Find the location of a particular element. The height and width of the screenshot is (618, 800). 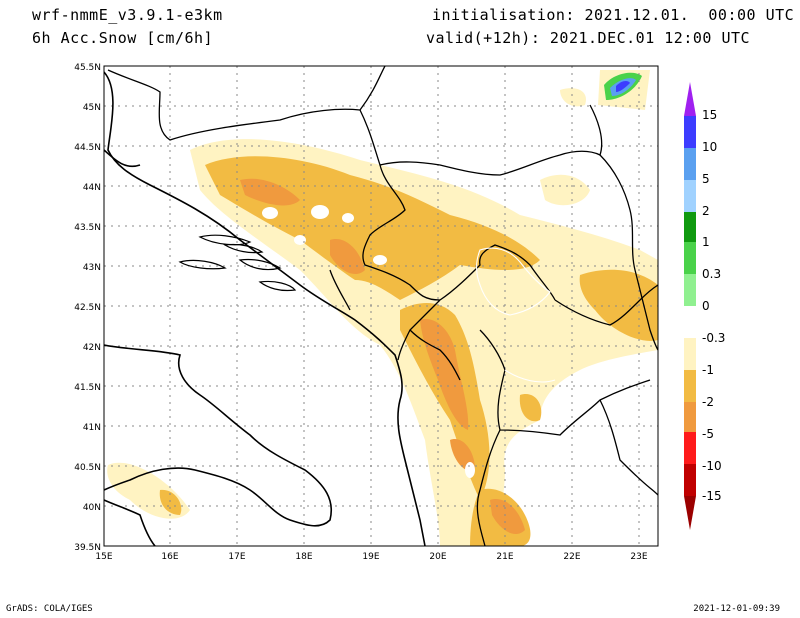

model-title: wrf-nmmE_v3.9.1-e3km is located at coordinates (127, 15).